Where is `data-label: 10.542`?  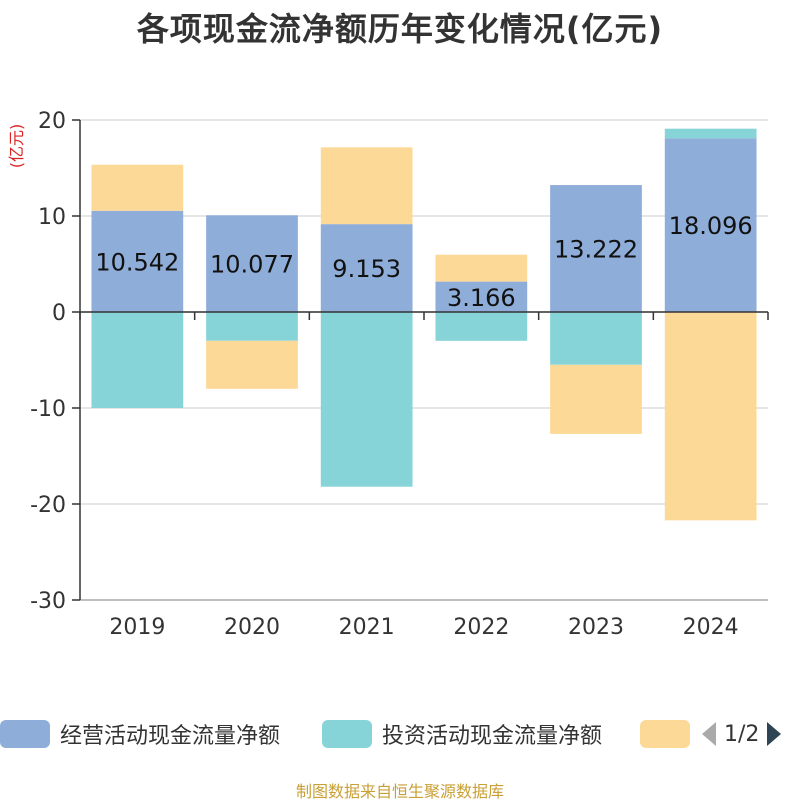
data-label: 10.542 is located at coordinates (137, 262).